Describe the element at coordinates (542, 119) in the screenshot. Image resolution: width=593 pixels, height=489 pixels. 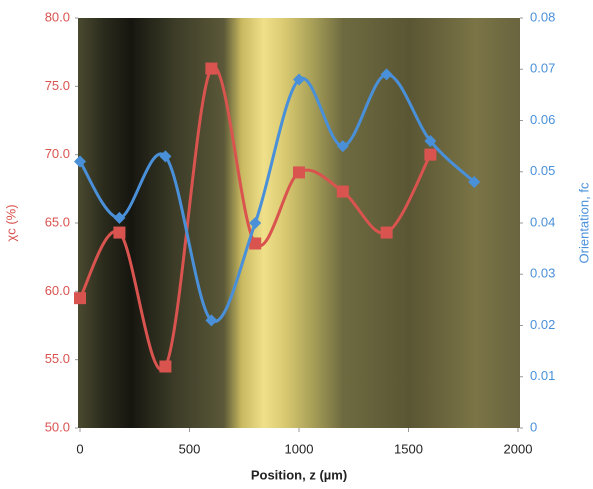
I see `y2-tick-label: 0.06` at that location.